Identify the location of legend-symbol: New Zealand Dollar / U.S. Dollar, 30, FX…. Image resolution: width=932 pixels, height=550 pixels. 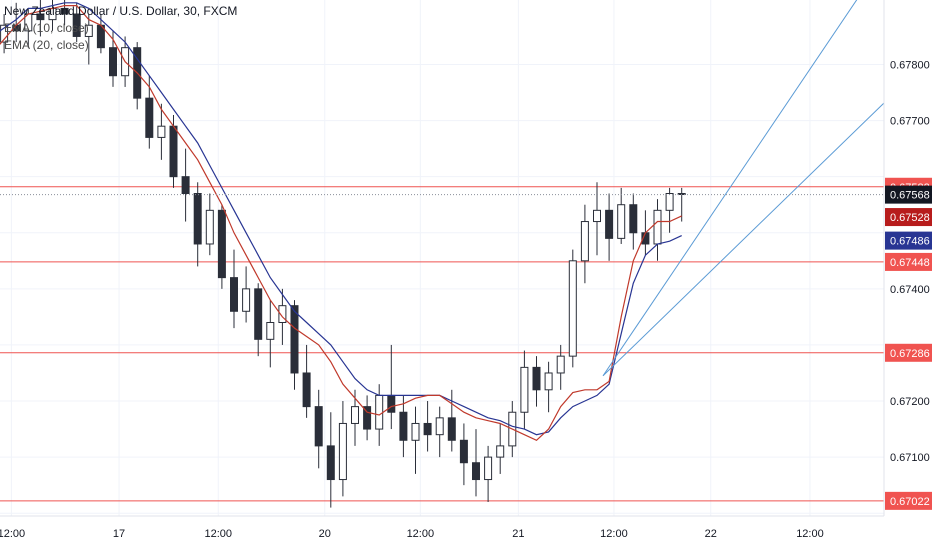
(121, 11).